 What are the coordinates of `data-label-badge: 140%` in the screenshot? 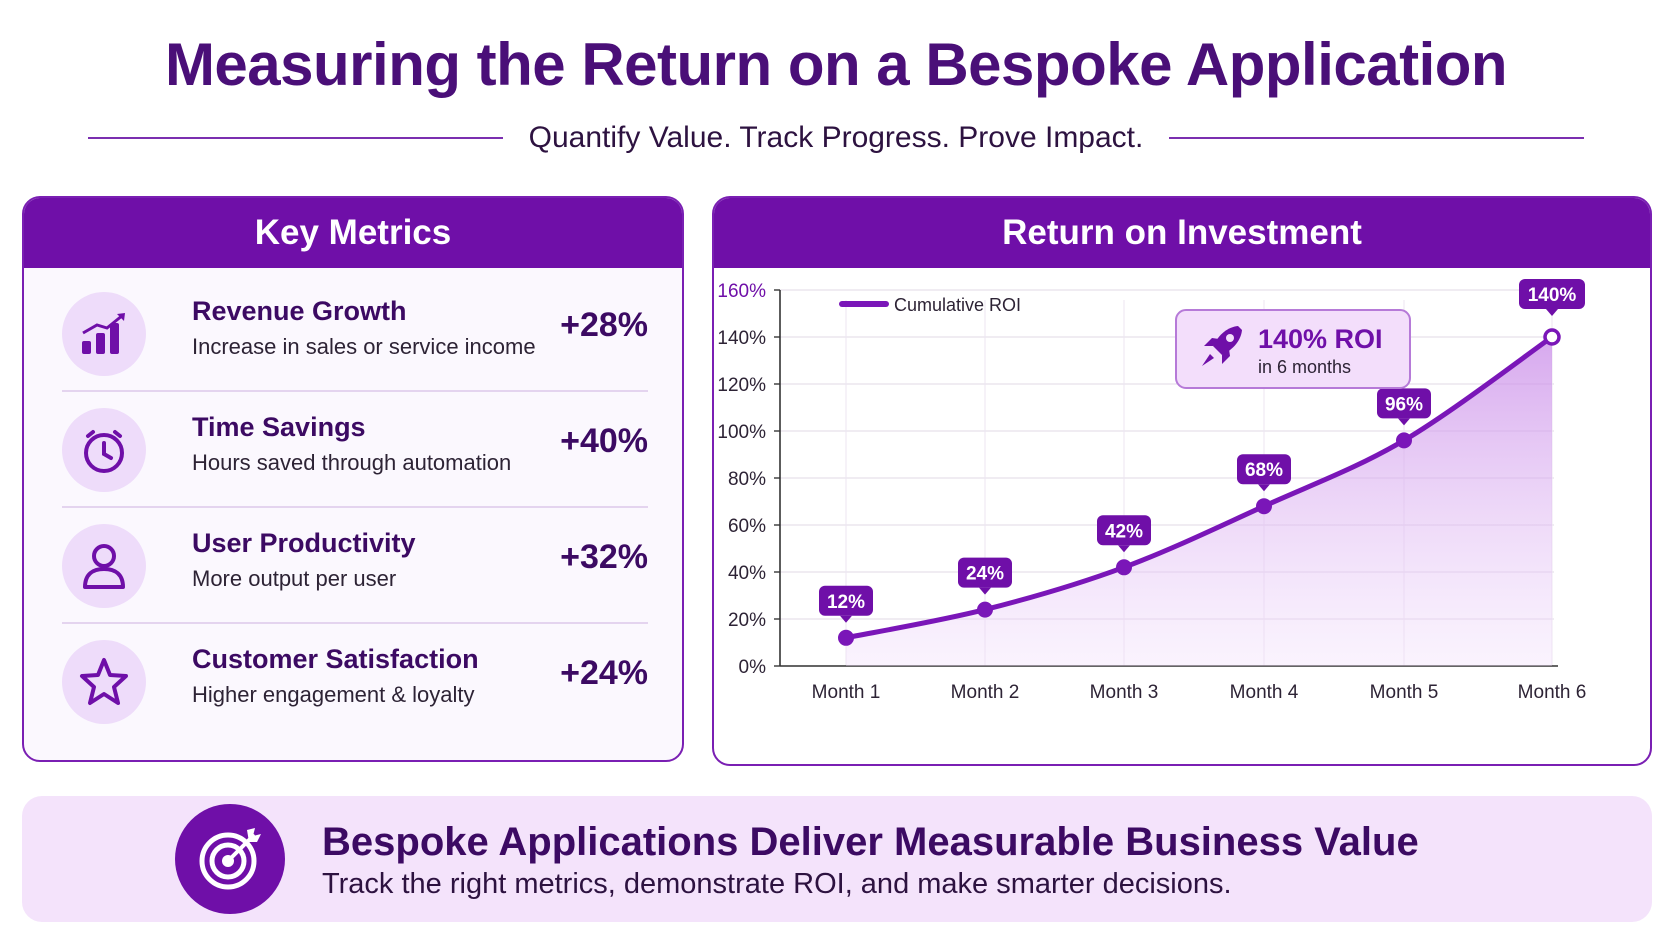 It's located at (1552, 297).